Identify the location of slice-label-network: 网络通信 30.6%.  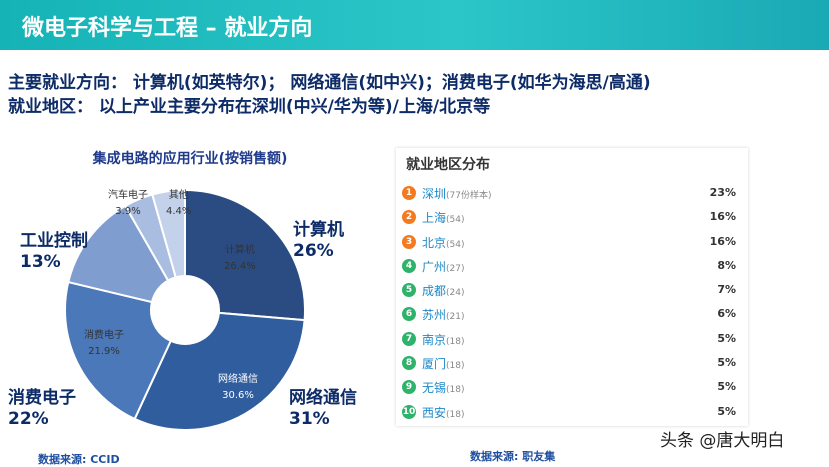
(238, 387).